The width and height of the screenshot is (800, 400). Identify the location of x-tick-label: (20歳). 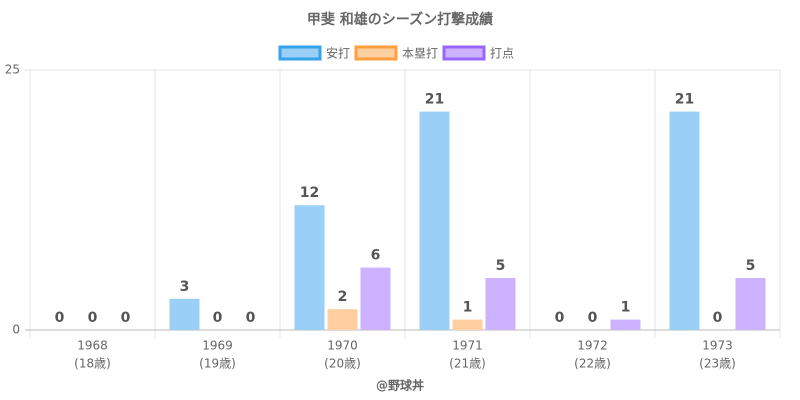
(342, 364).